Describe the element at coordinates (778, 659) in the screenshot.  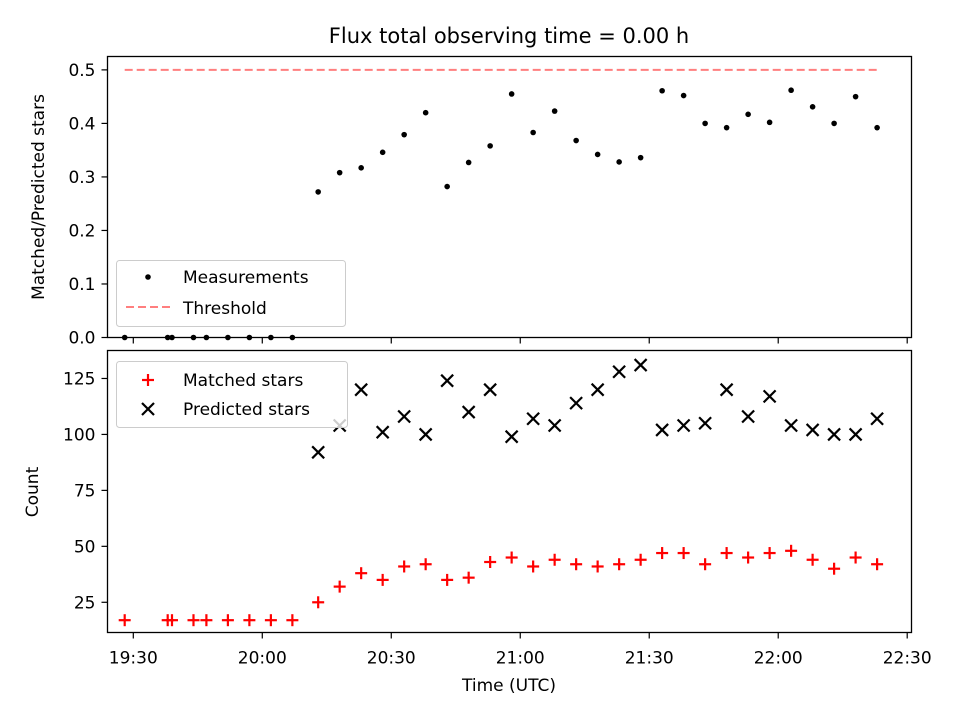
I see `x-tick-label: 22:00` at that location.